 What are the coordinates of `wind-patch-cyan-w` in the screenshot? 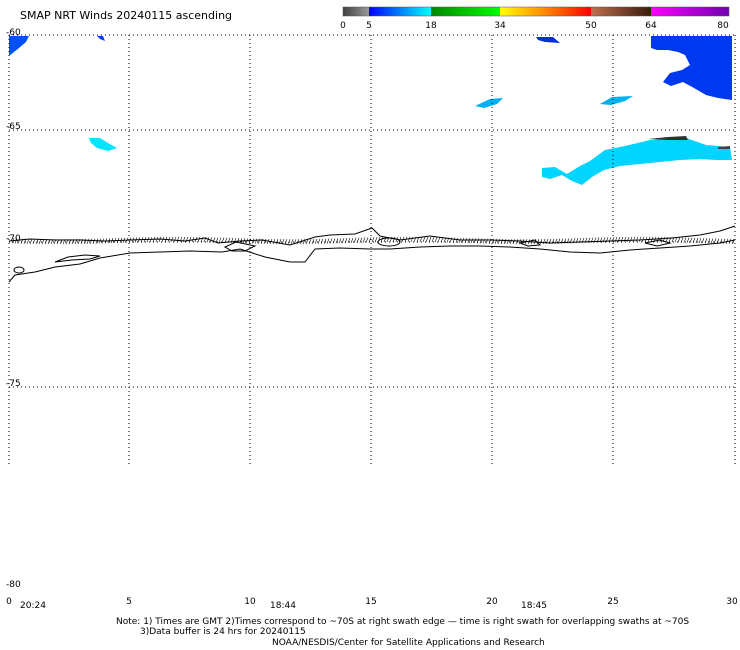 It's located at (103, 144).